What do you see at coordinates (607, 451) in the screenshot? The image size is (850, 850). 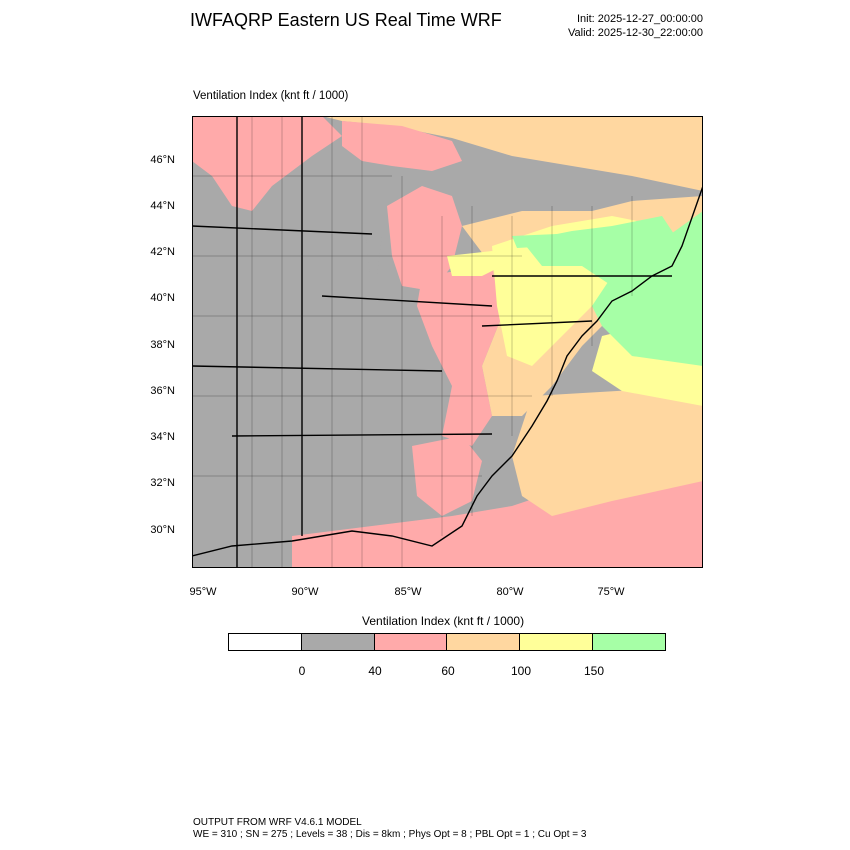 I see `atlantic-tan-region` at bounding box center [607, 451].